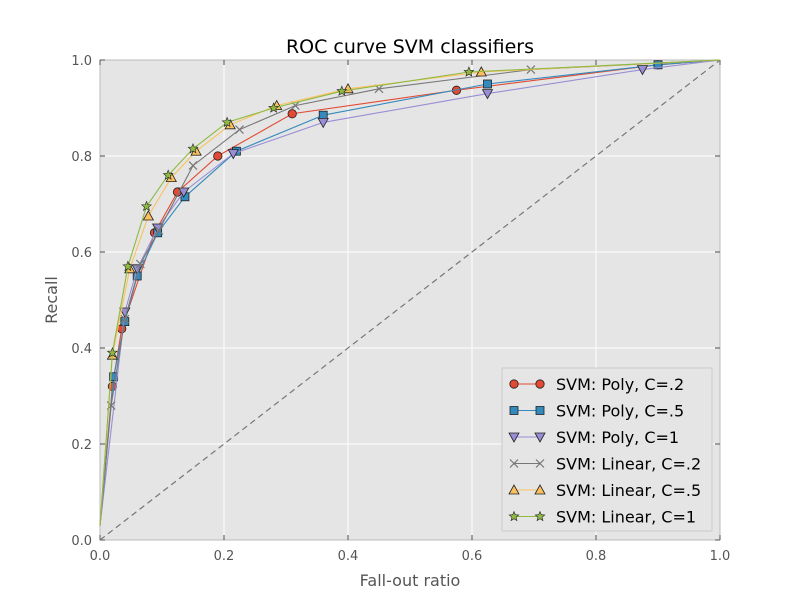 This screenshot has height=600, width=800. I want to click on x-tick-label: 0.8, so click(596, 556).